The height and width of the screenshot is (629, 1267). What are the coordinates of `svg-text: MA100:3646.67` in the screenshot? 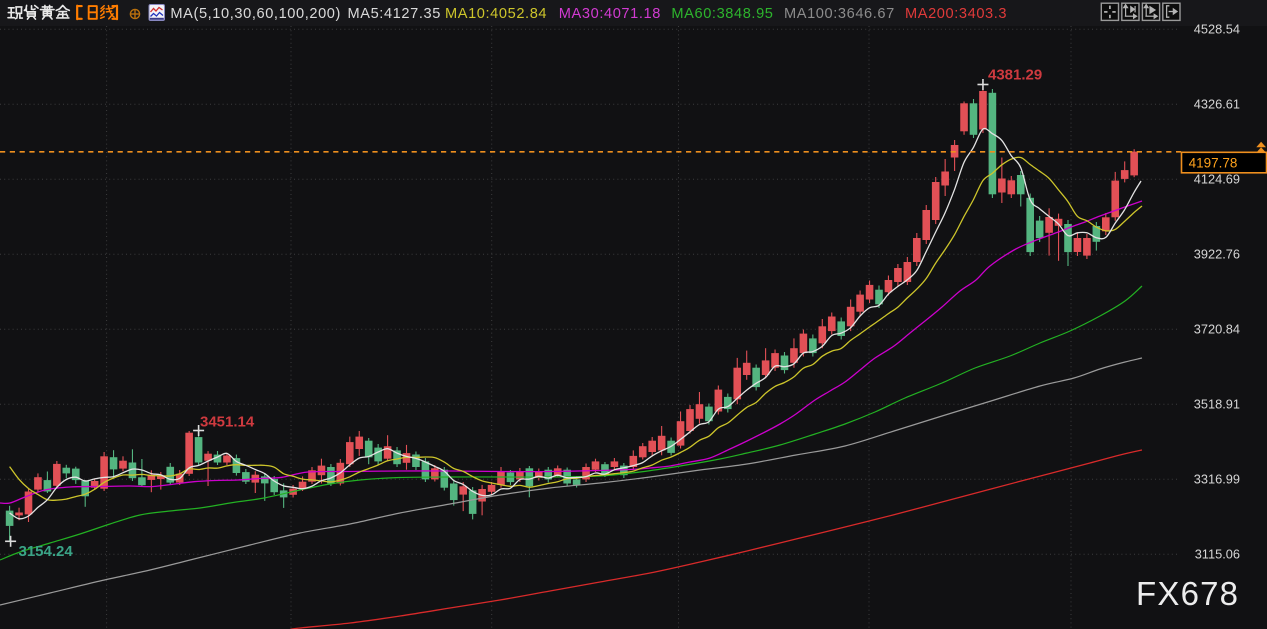 It's located at (839, 14).